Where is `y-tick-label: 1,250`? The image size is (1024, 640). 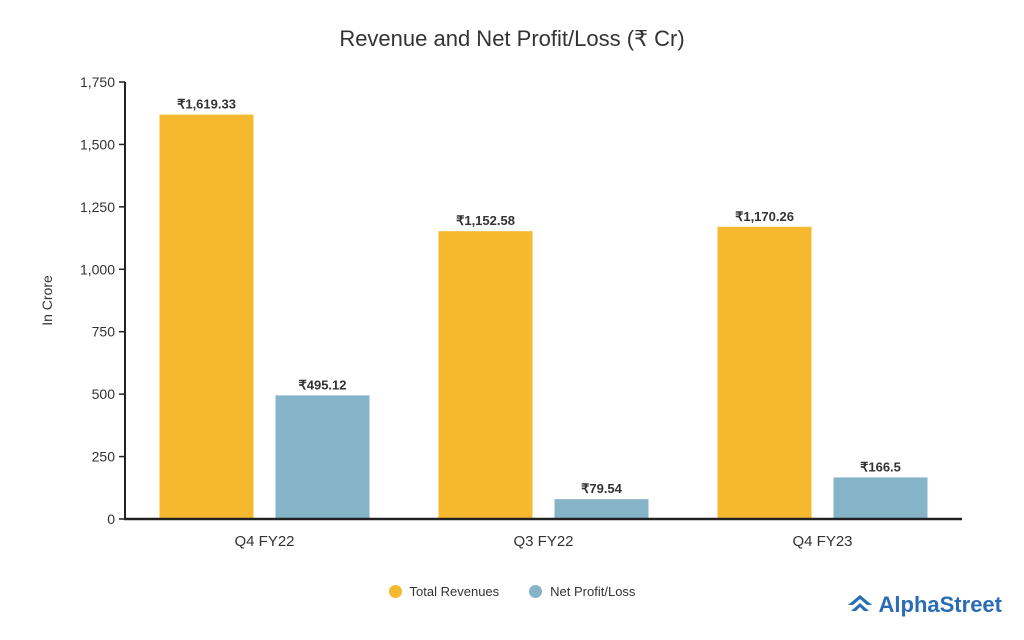 y-tick-label: 1,250 is located at coordinates (97, 207).